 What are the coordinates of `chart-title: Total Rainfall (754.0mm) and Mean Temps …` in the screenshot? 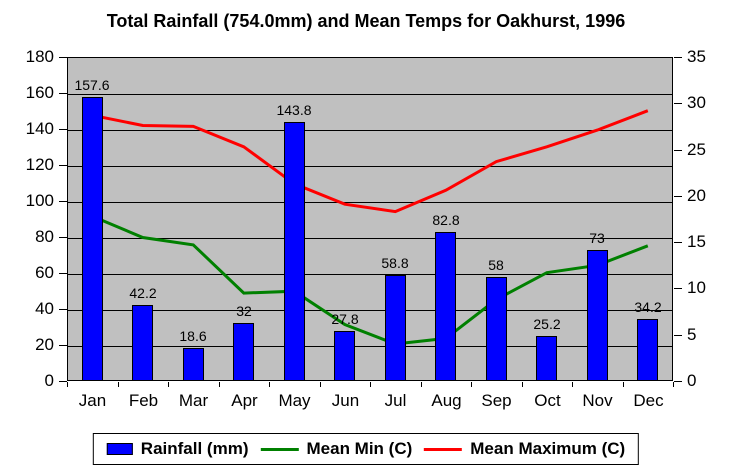 It's located at (366, 21).